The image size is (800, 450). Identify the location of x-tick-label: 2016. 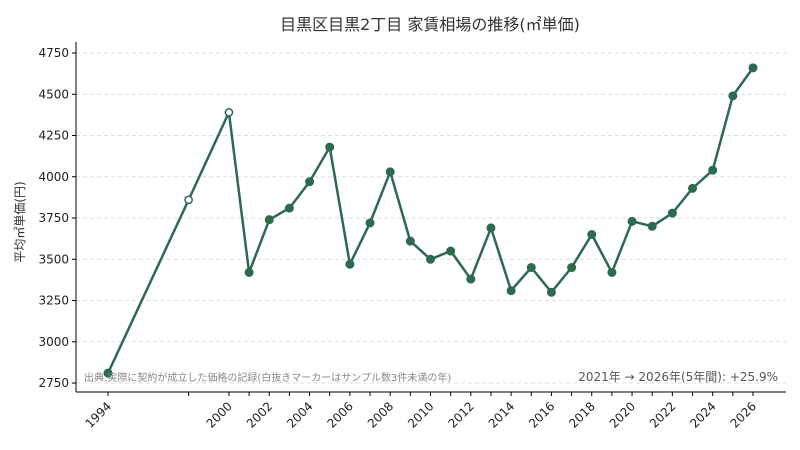
(541, 414).